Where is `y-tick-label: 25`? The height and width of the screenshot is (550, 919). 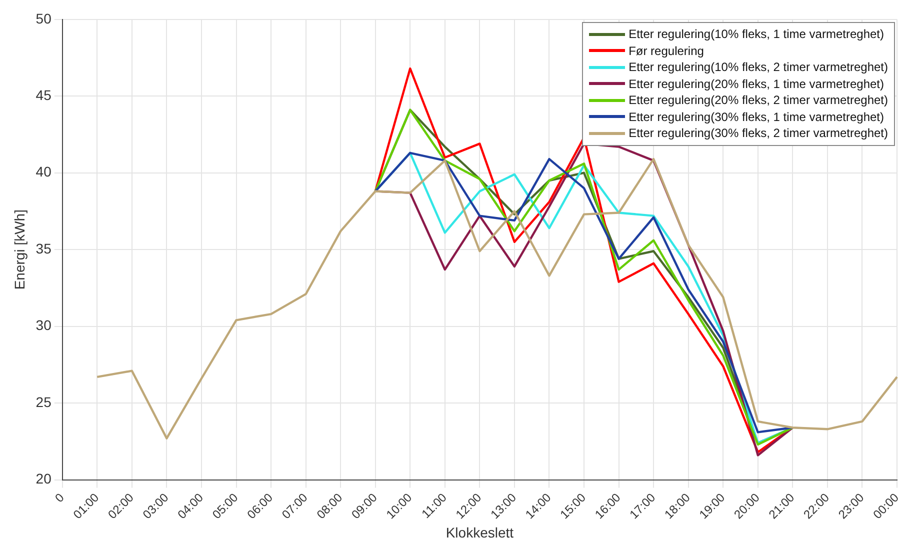 y-tick-label: 25 is located at coordinates (44, 402).